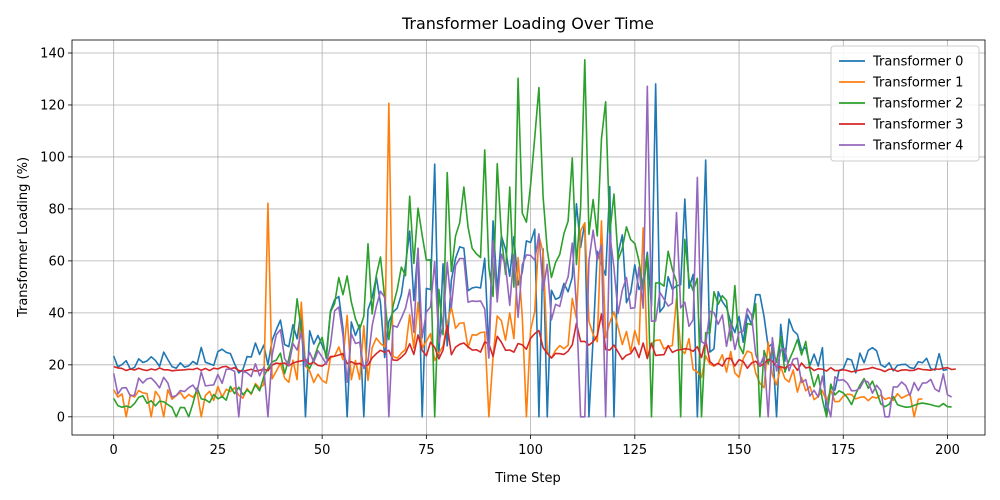  Describe the element at coordinates (52, 53) in the screenshot. I see `y-tick-label: 140` at that location.